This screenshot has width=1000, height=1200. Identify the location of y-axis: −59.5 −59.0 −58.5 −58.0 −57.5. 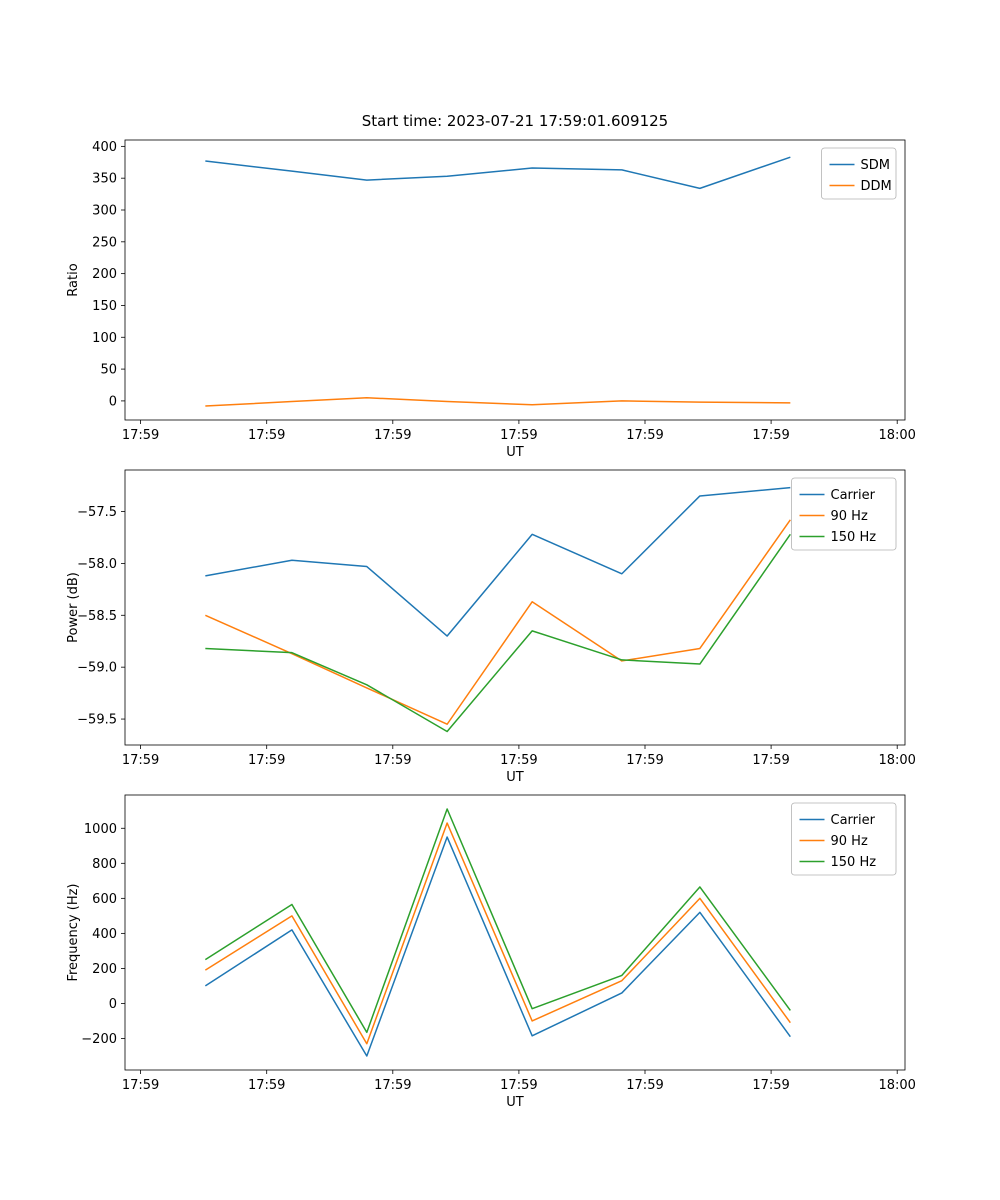
(101, 616).